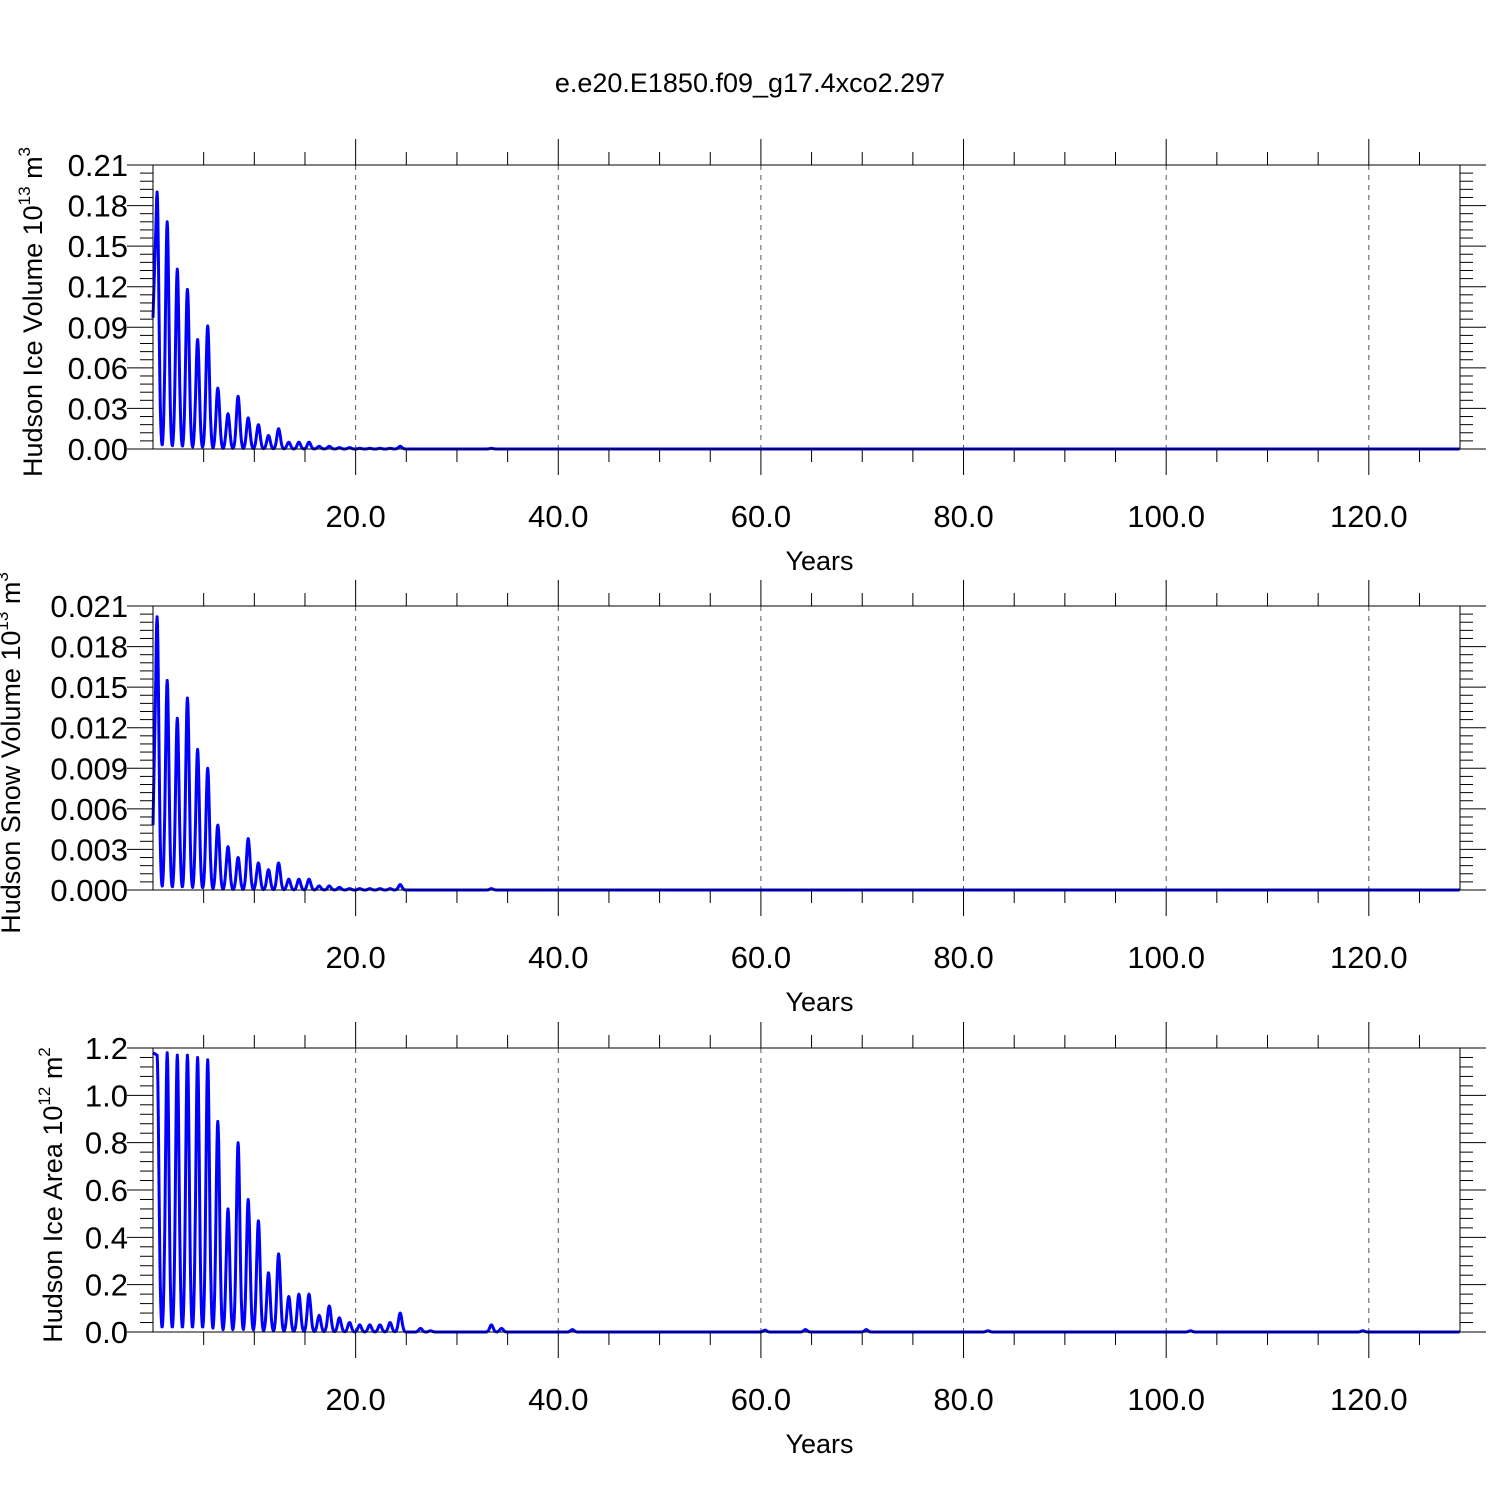 Image resolution: width=1500 pixels, height=1500 pixels. Describe the element at coordinates (106, 1237) in the screenshot. I see `y-tick-label: 0.4` at that location.